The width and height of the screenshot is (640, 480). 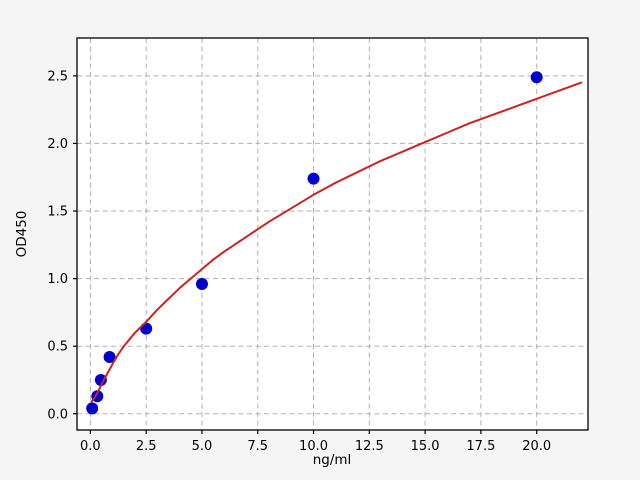 I want to click on x-tick-label: 15.0, so click(x=425, y=446).